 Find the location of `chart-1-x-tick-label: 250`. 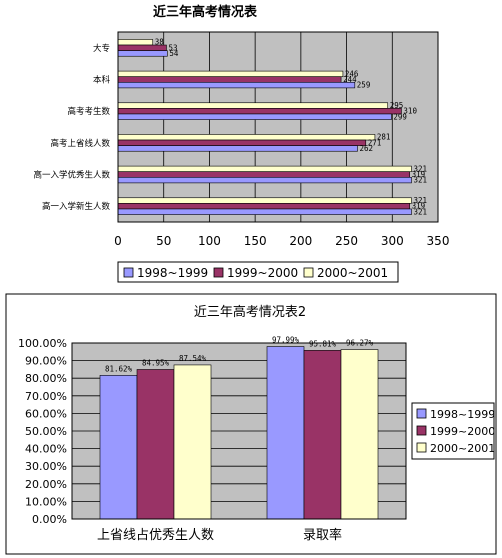

chart-1-x-tick-label: 250 is located at coordinates (346, 241).